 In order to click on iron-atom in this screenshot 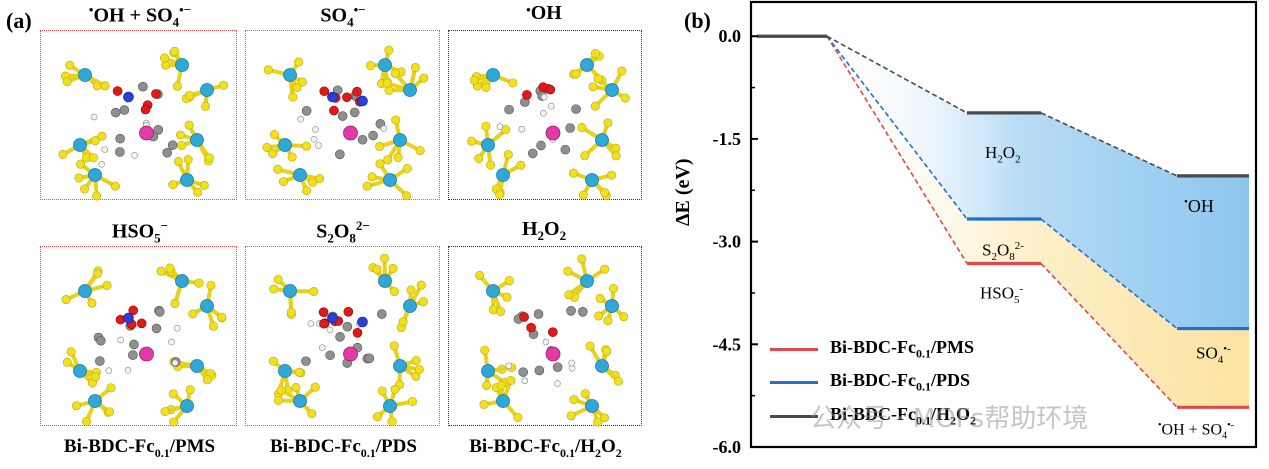, I will do `click(146, 354)`.